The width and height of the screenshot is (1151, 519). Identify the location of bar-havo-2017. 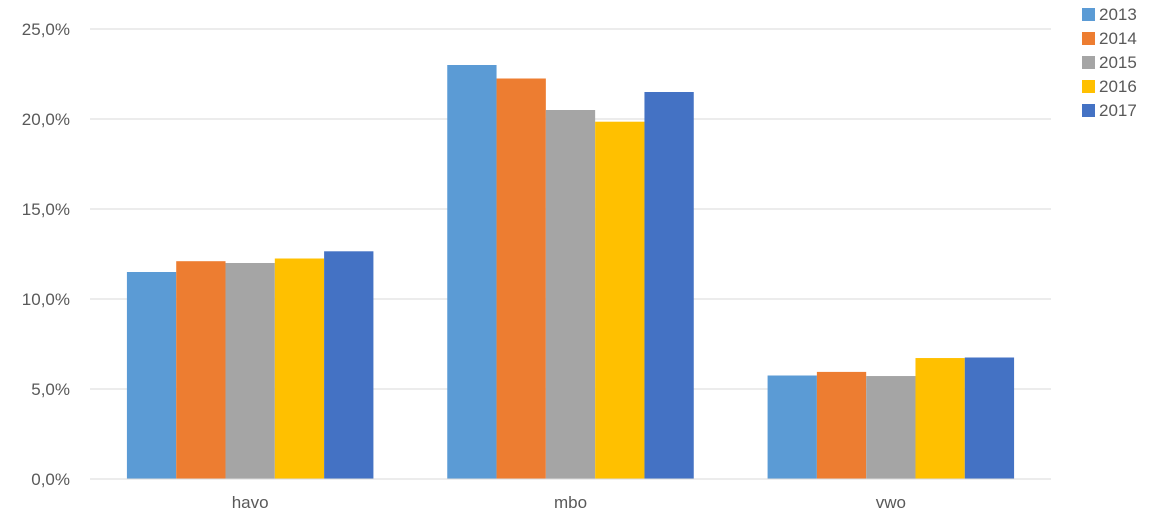
(349, 365).